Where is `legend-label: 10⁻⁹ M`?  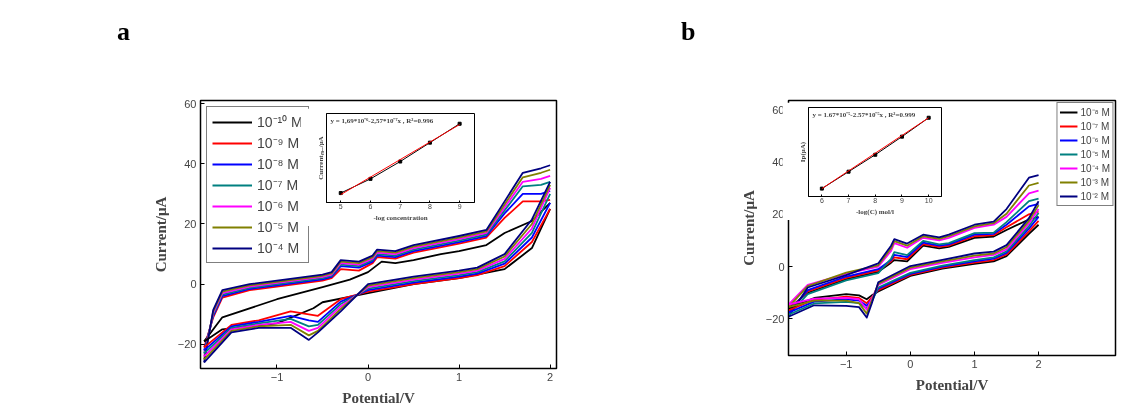
legend-label: 10⁻⁹ M is located at coordinates (278, 143).